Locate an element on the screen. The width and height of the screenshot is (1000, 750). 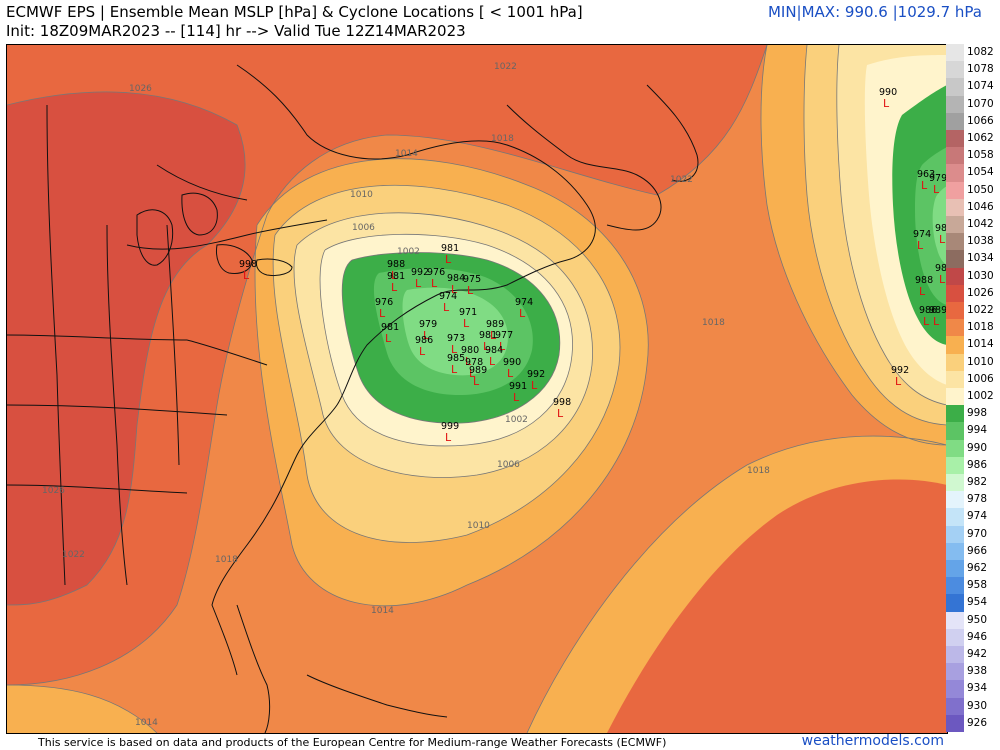
colorbar-entry: 970 is located at coordinates (973, 534).